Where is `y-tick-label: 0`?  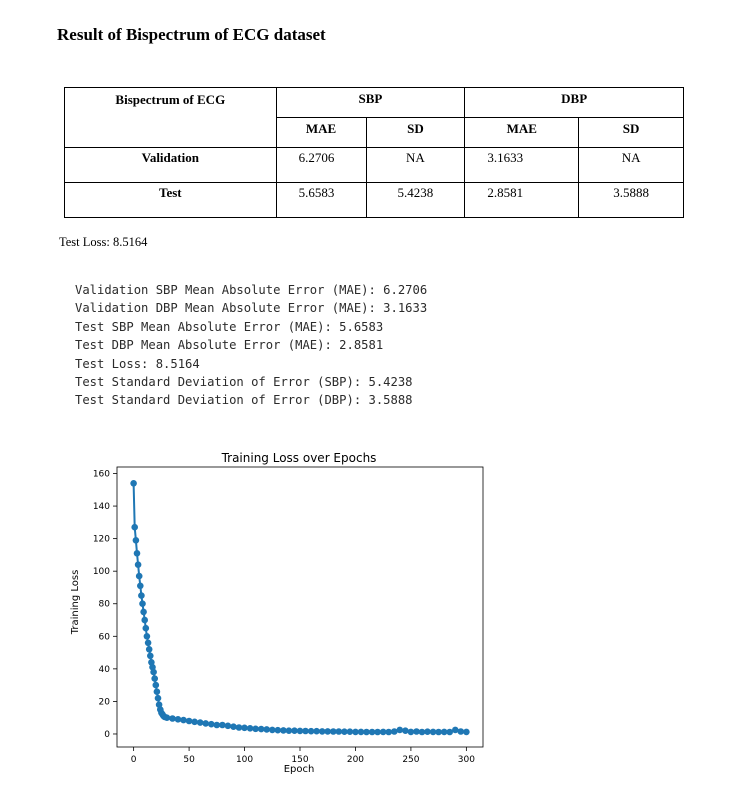 y-tick-label: 0 is located at coordinates (107, 735).